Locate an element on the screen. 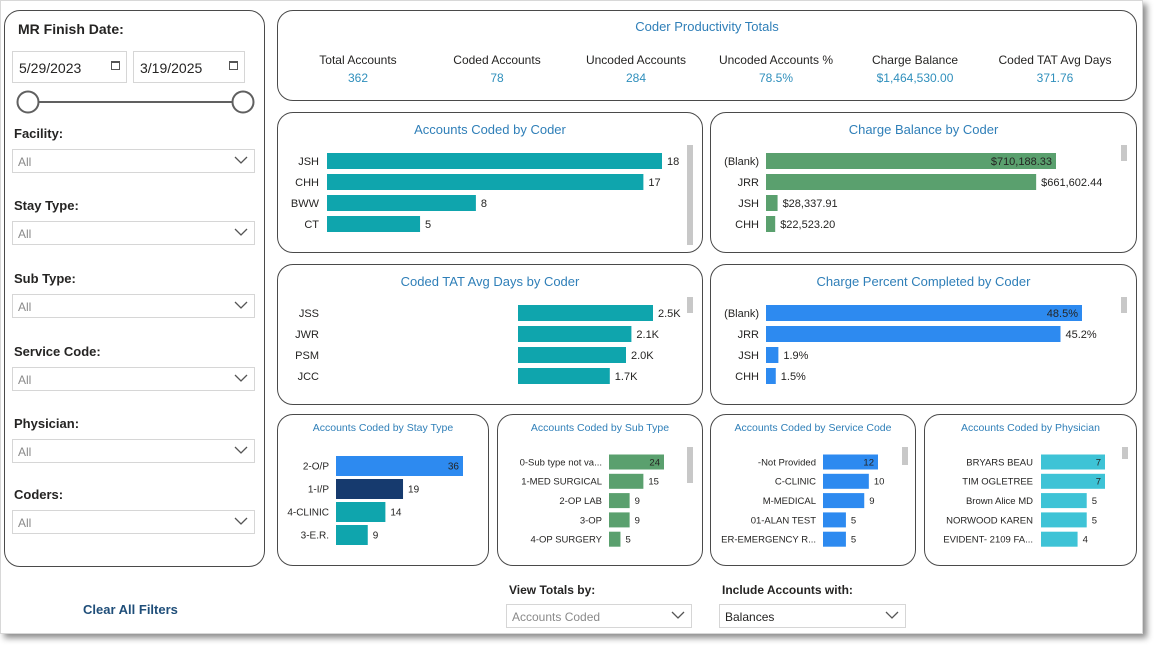 Image resolution: width=1154 pixels, height=645 pixels. facility-value: All is located at coordinates (25, 162).